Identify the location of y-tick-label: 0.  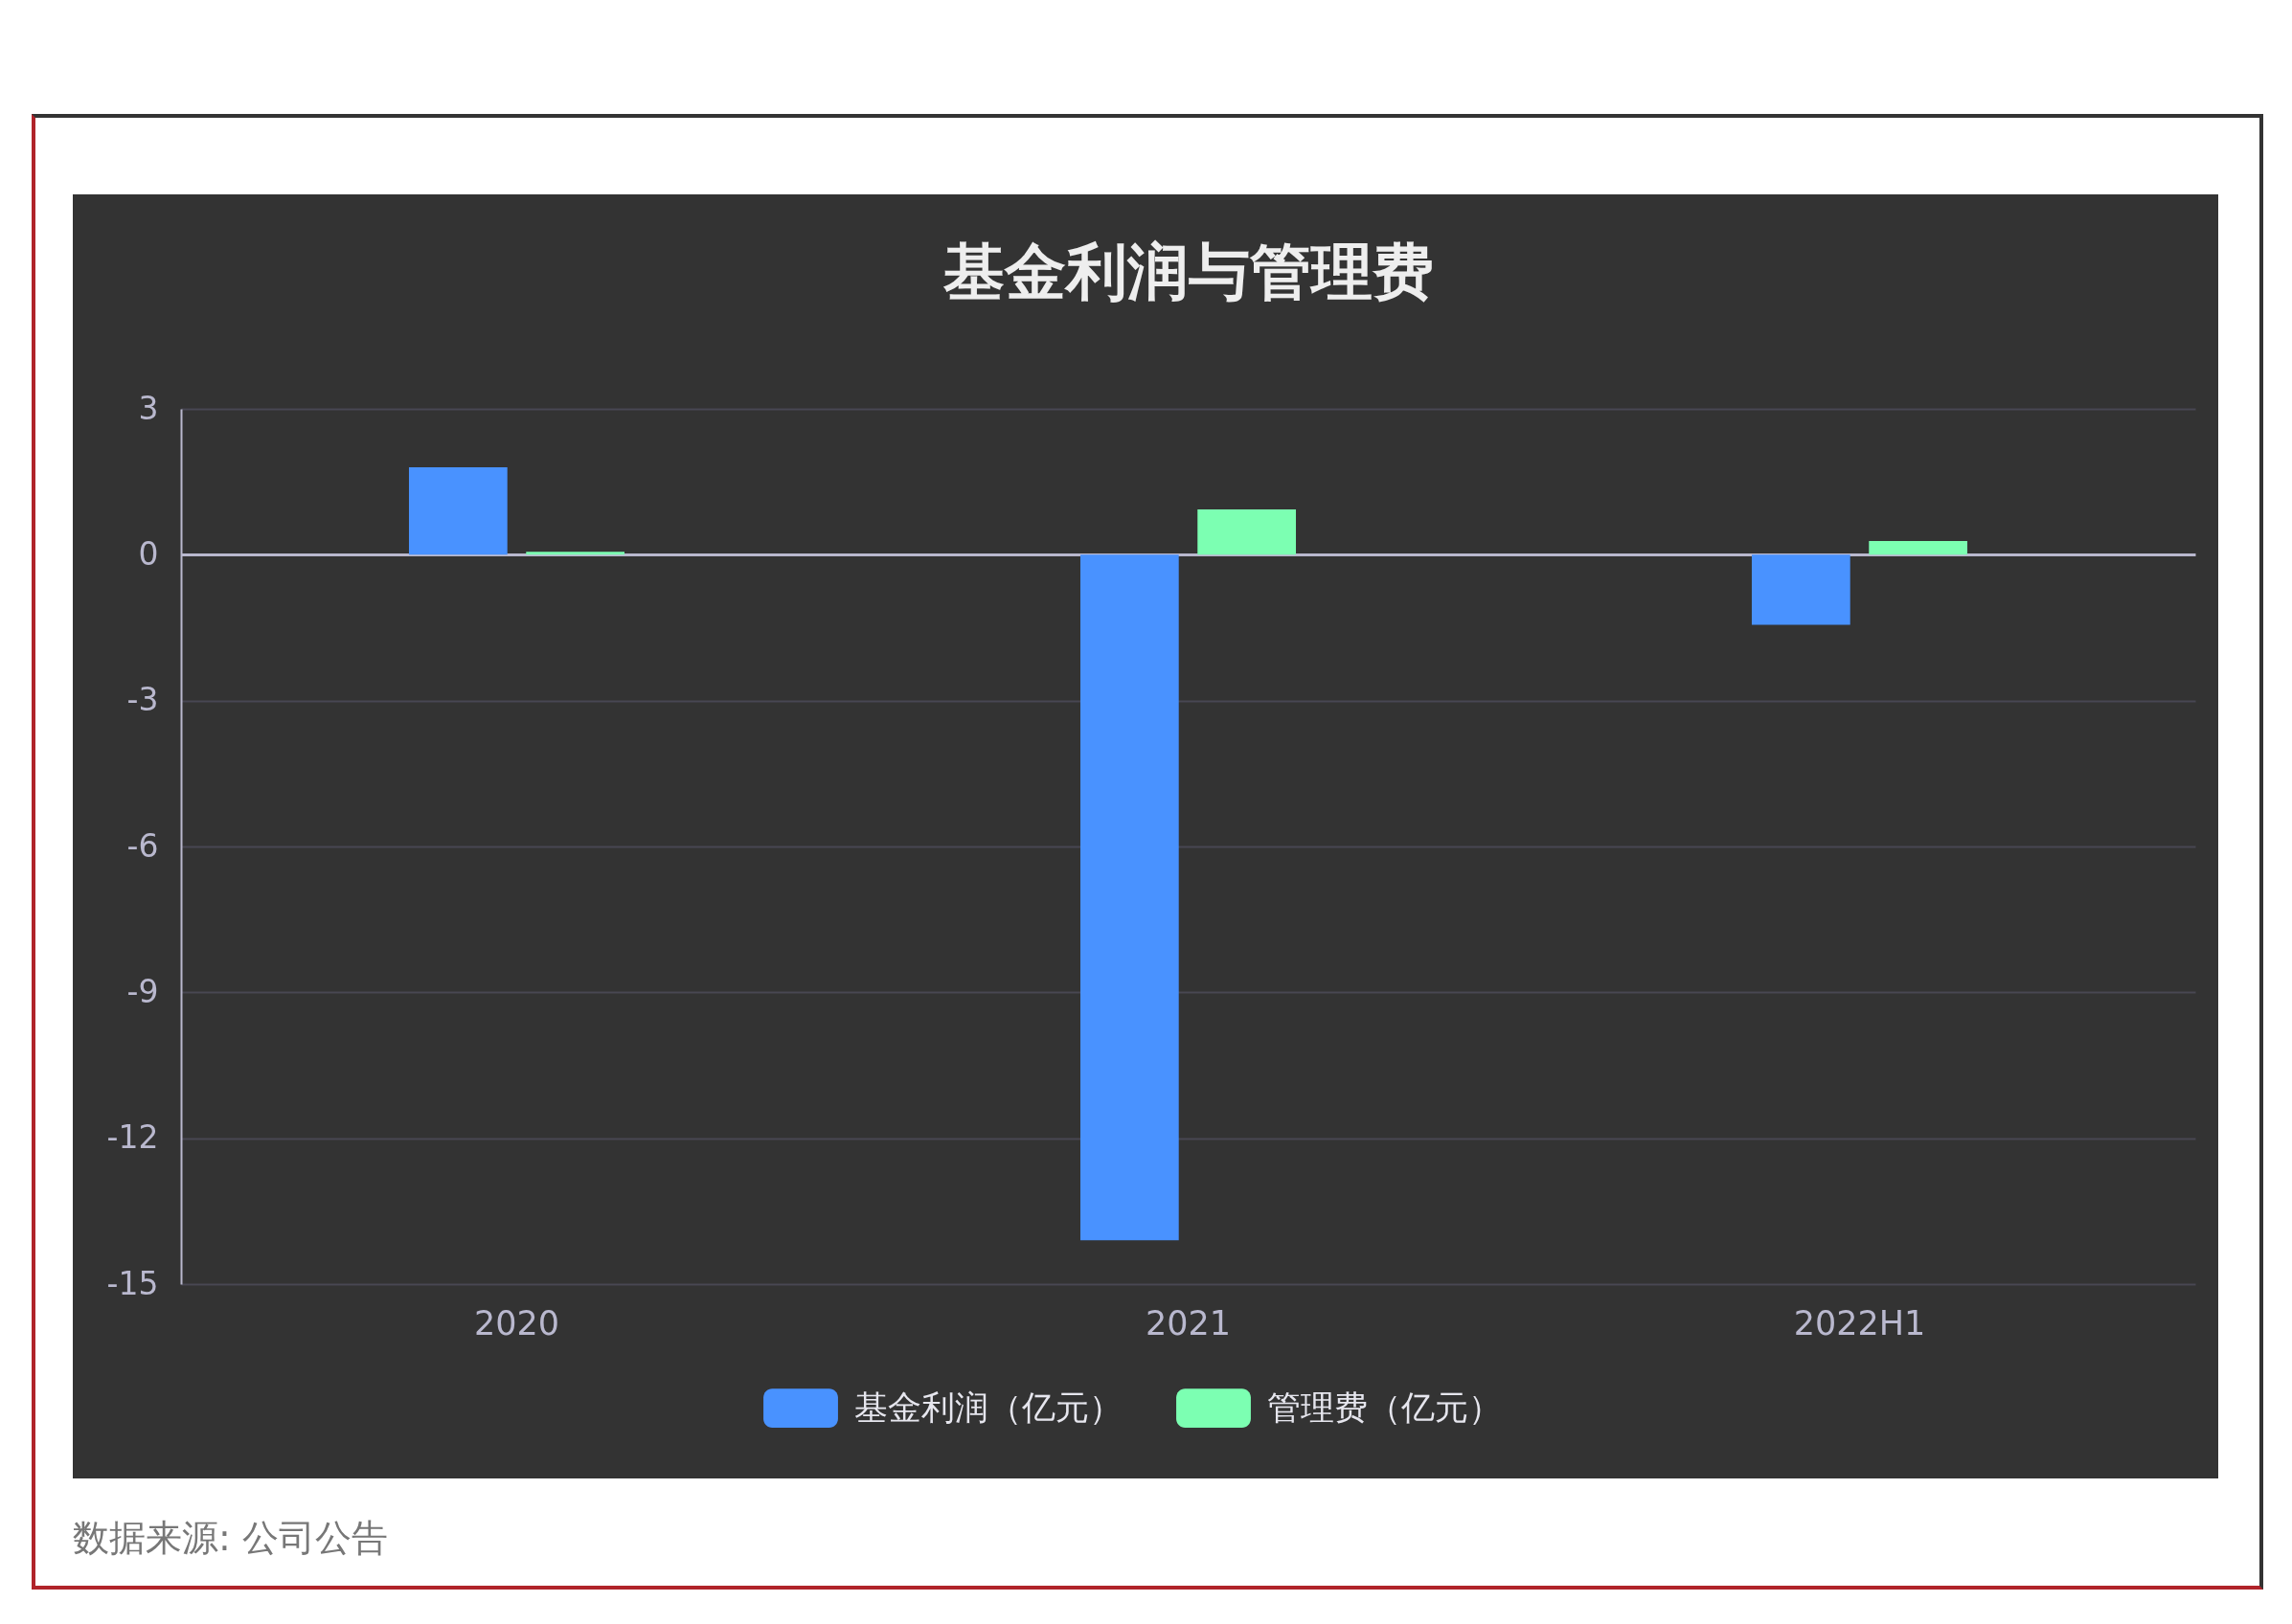
(148, 553).